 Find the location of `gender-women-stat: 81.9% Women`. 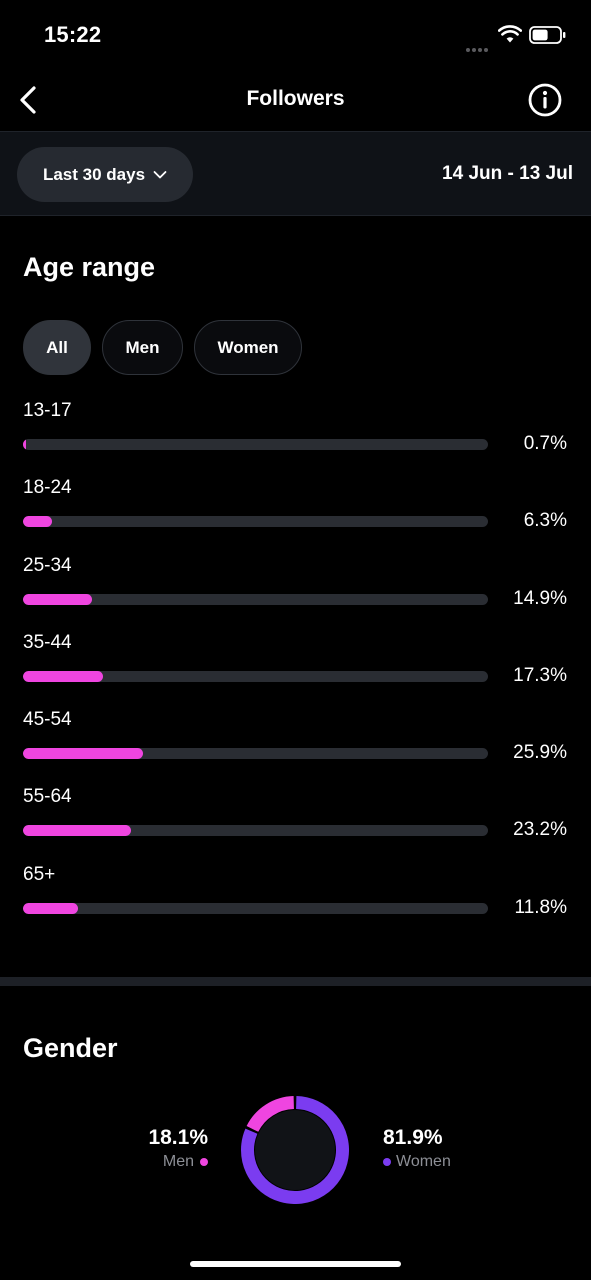

gender-women-stat: 81.9% Women is located at coordinates (417, 1148).